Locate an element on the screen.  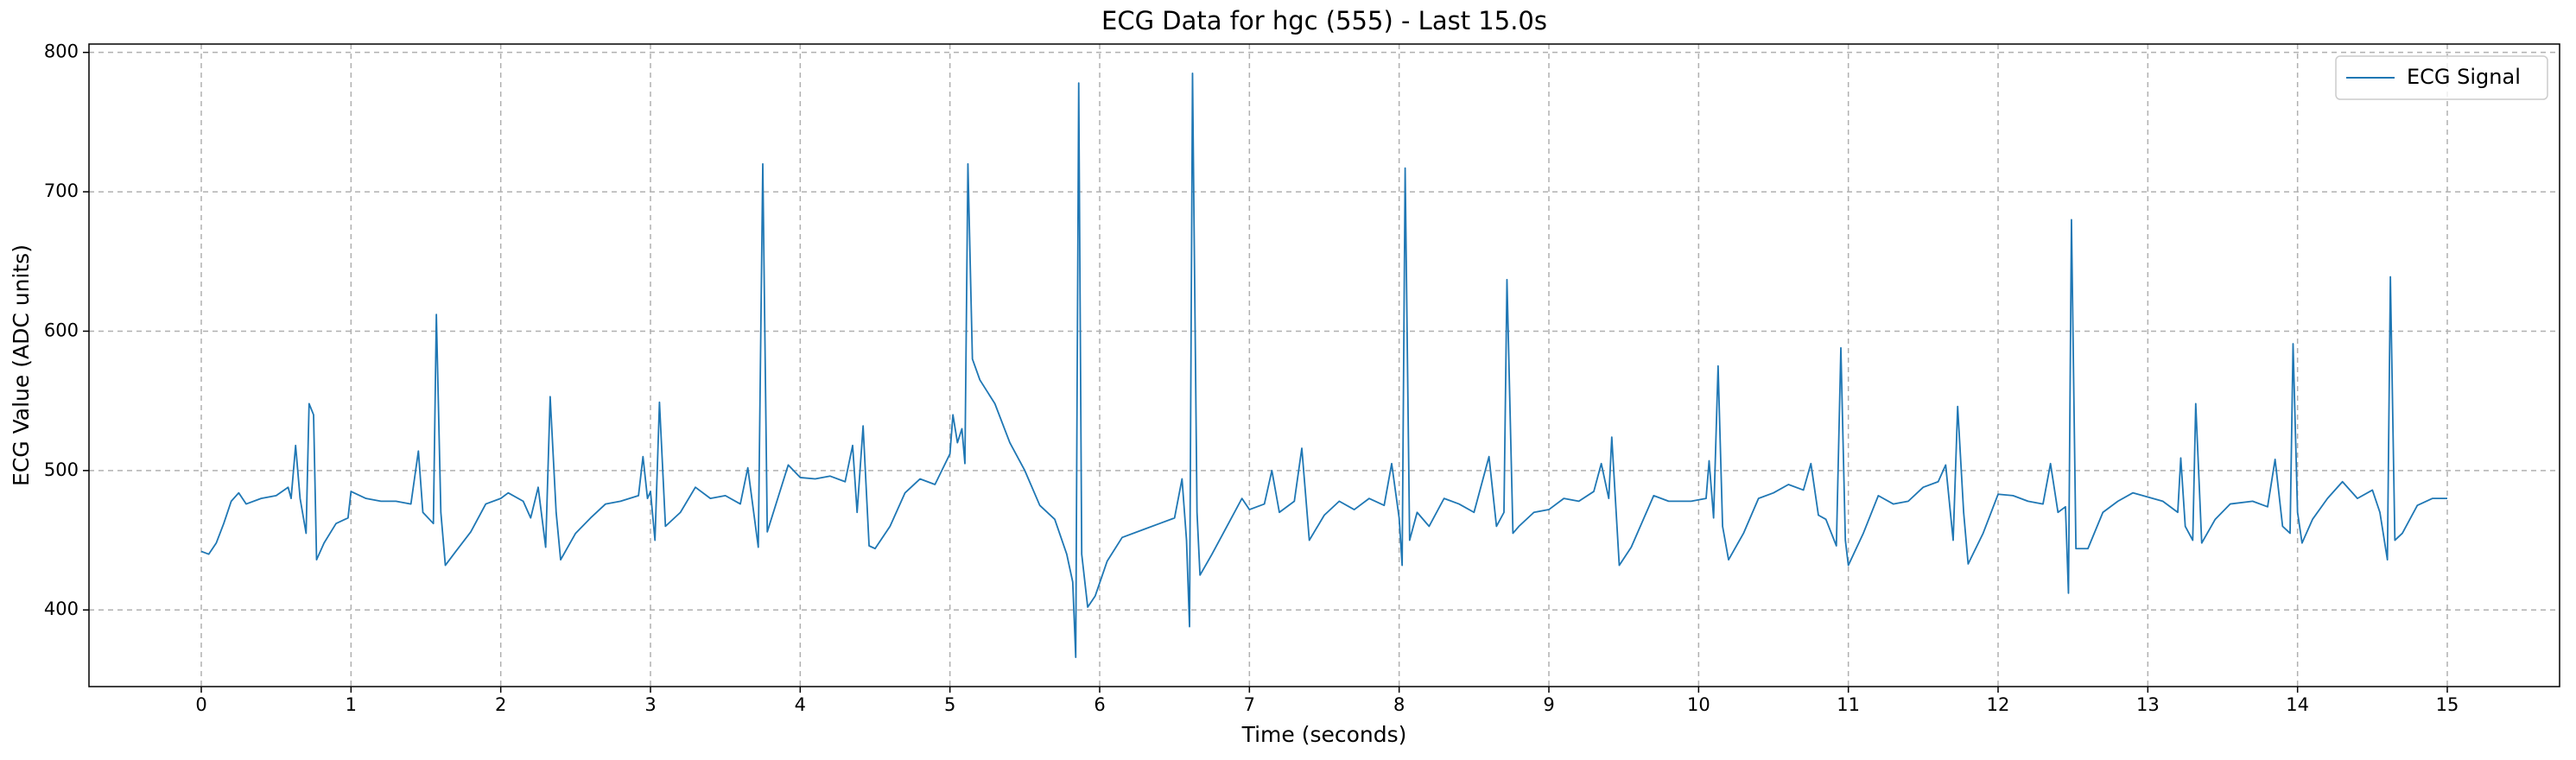
x-tick-label: 11 is located at coordinates (1848, 705).